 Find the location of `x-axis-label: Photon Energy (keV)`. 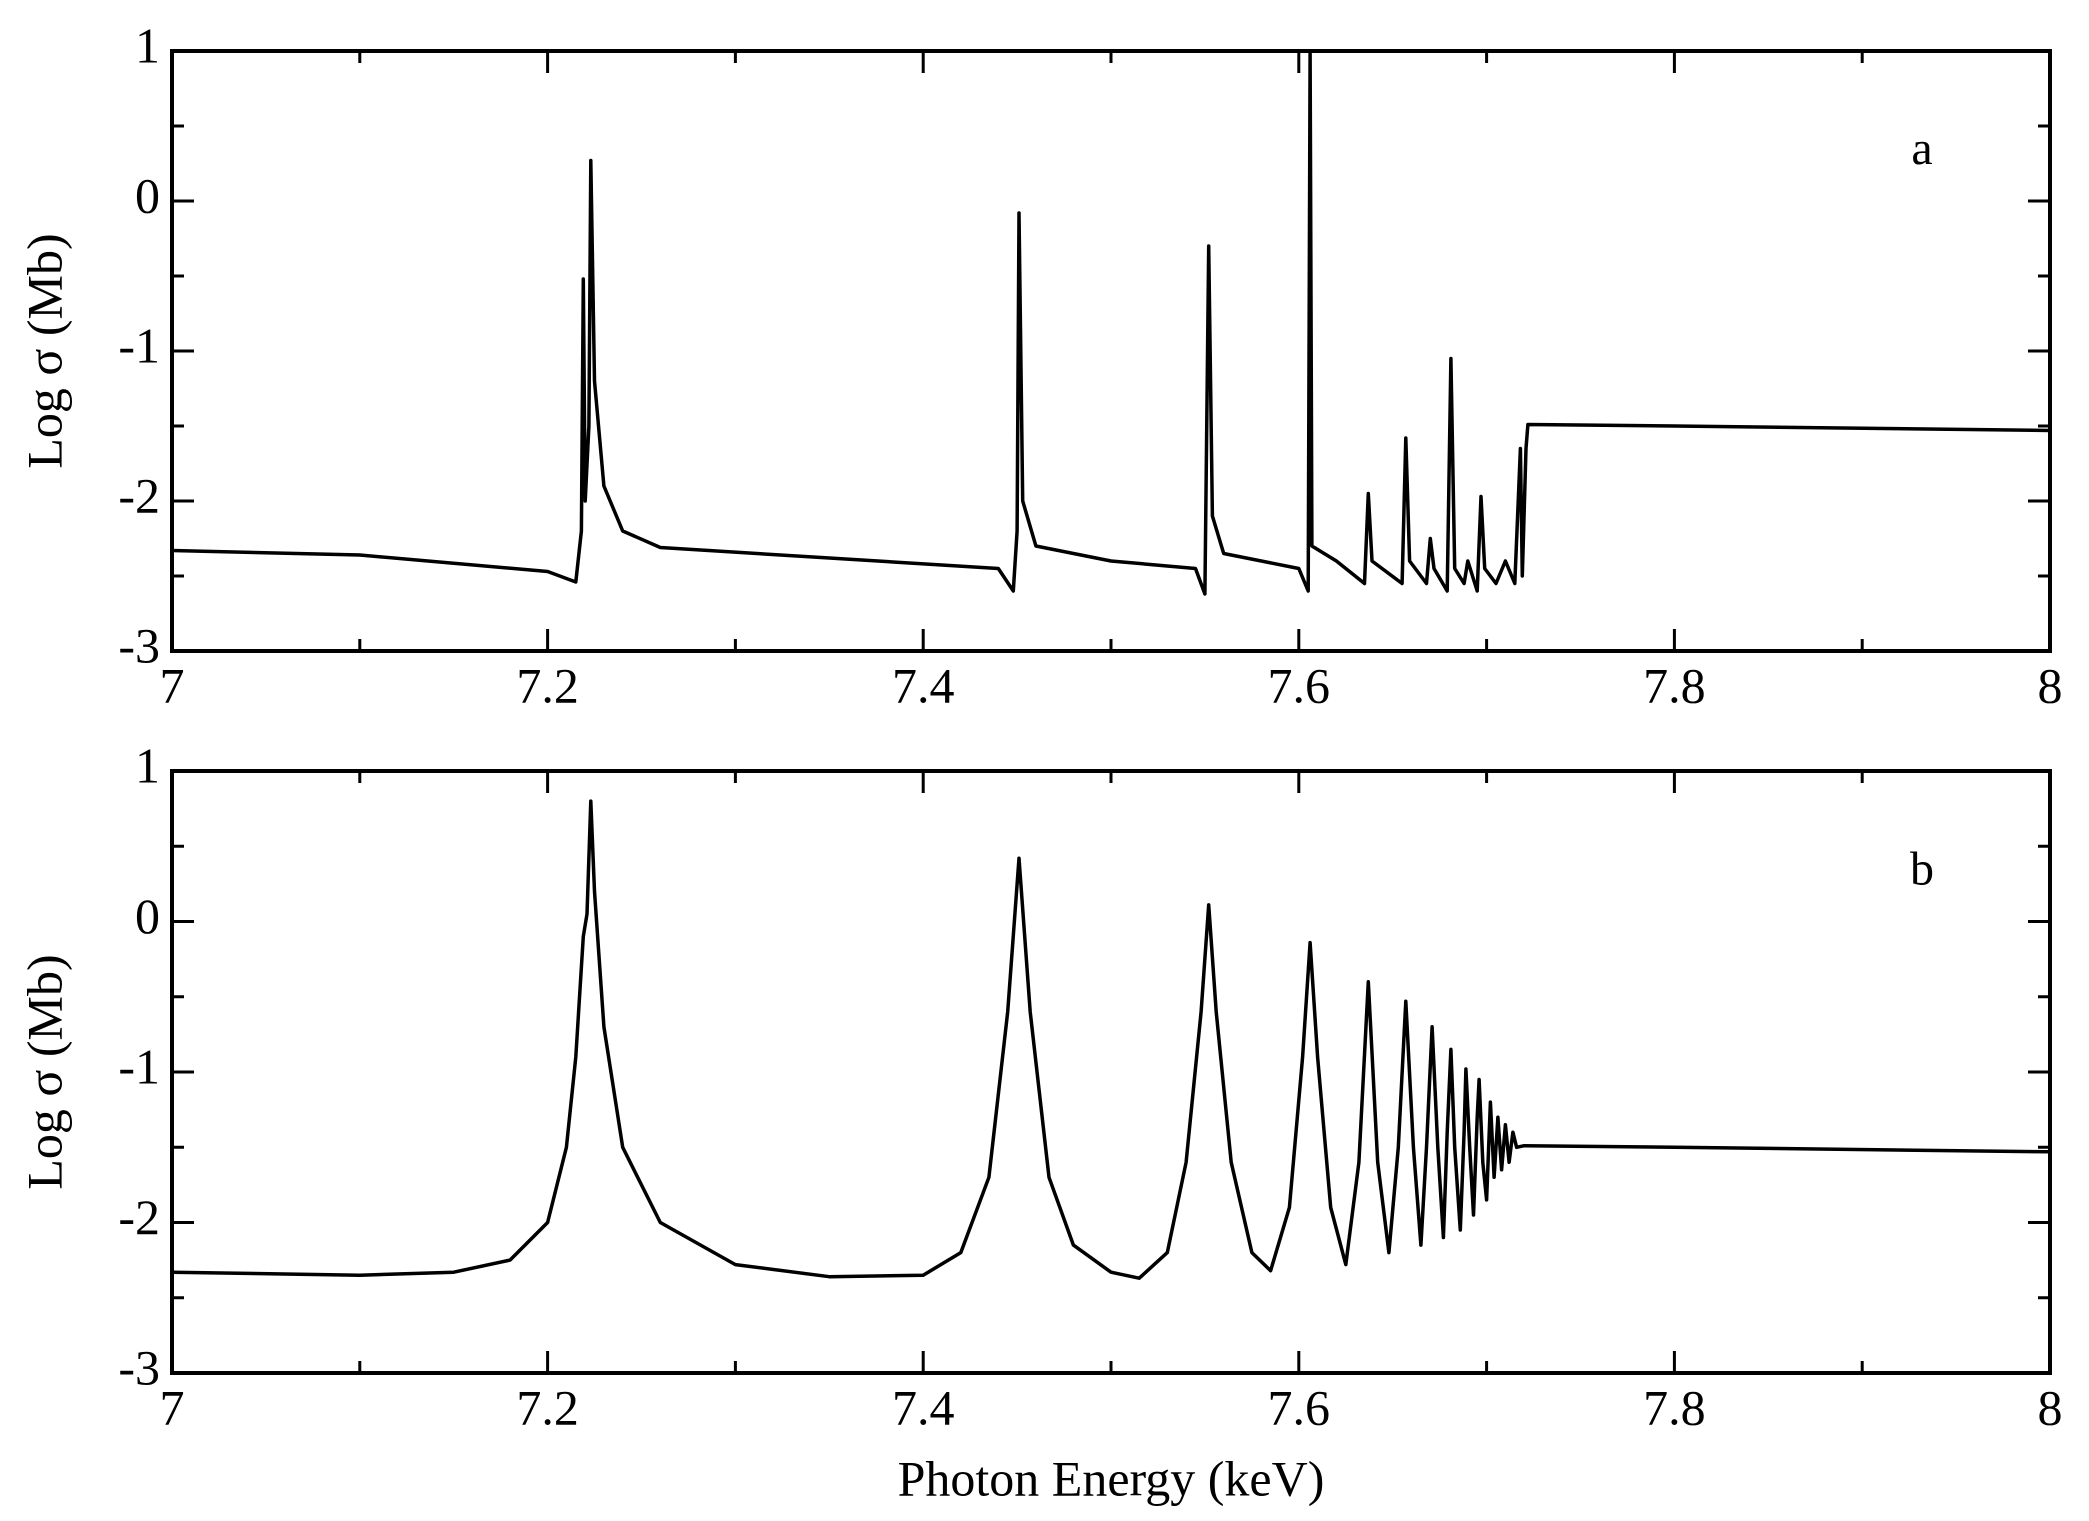

x-axis-label: Photon Energy (keV) is located at coordinates (1111, 1478).